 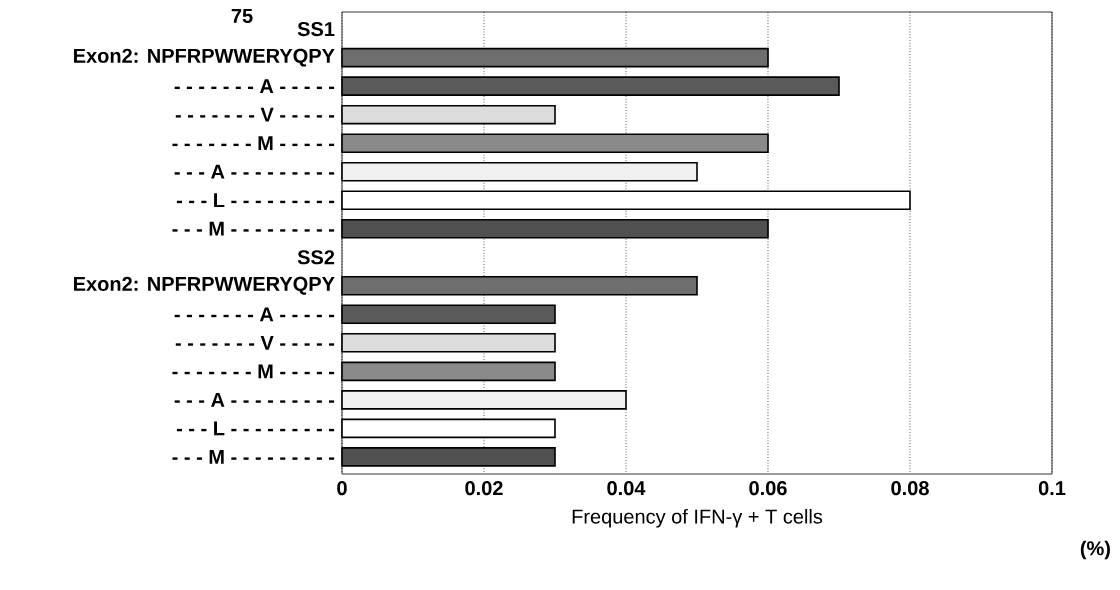 What do you see at coordinates (484, 488) in the screenshot?
I see `x-tick-label: 0.02` at bounding box center [484, 488].